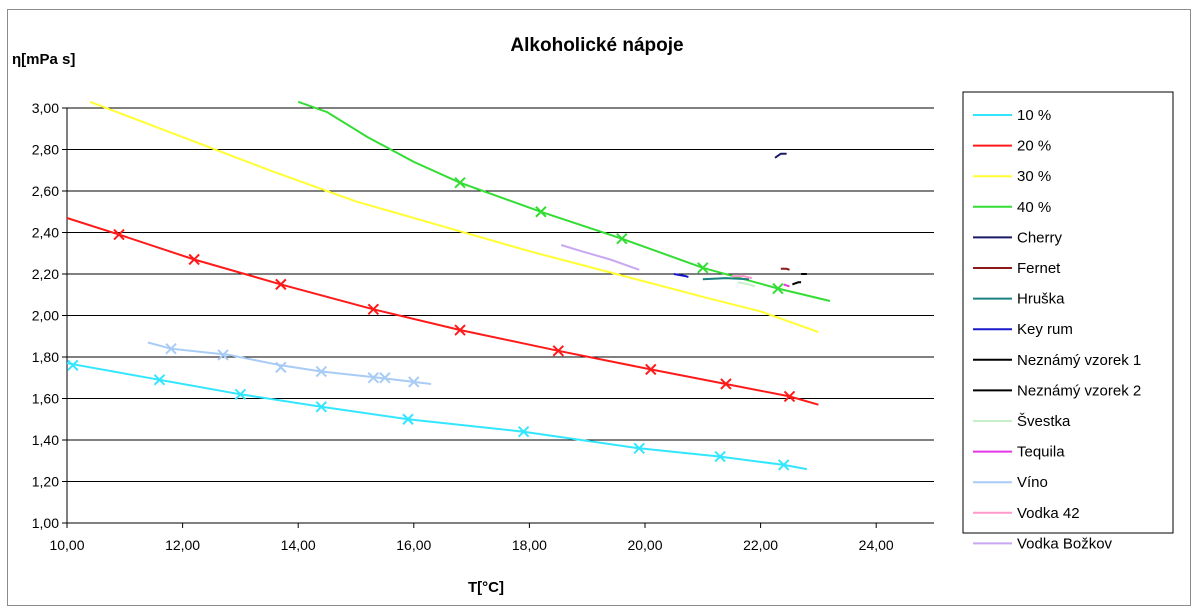 This screenshot has width=1198, height=613. I want to click on legend-item: Neznámý vzorek 1, so click(1079, 360).